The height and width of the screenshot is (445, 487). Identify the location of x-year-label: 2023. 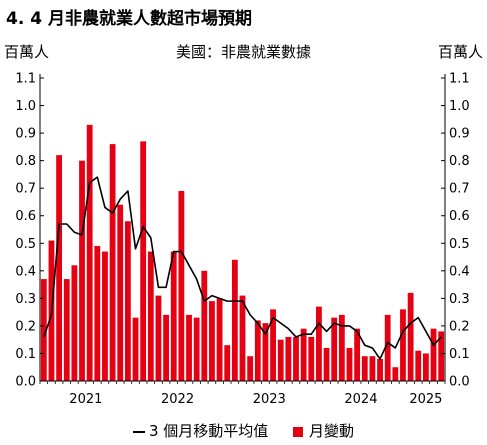
(269, 399).